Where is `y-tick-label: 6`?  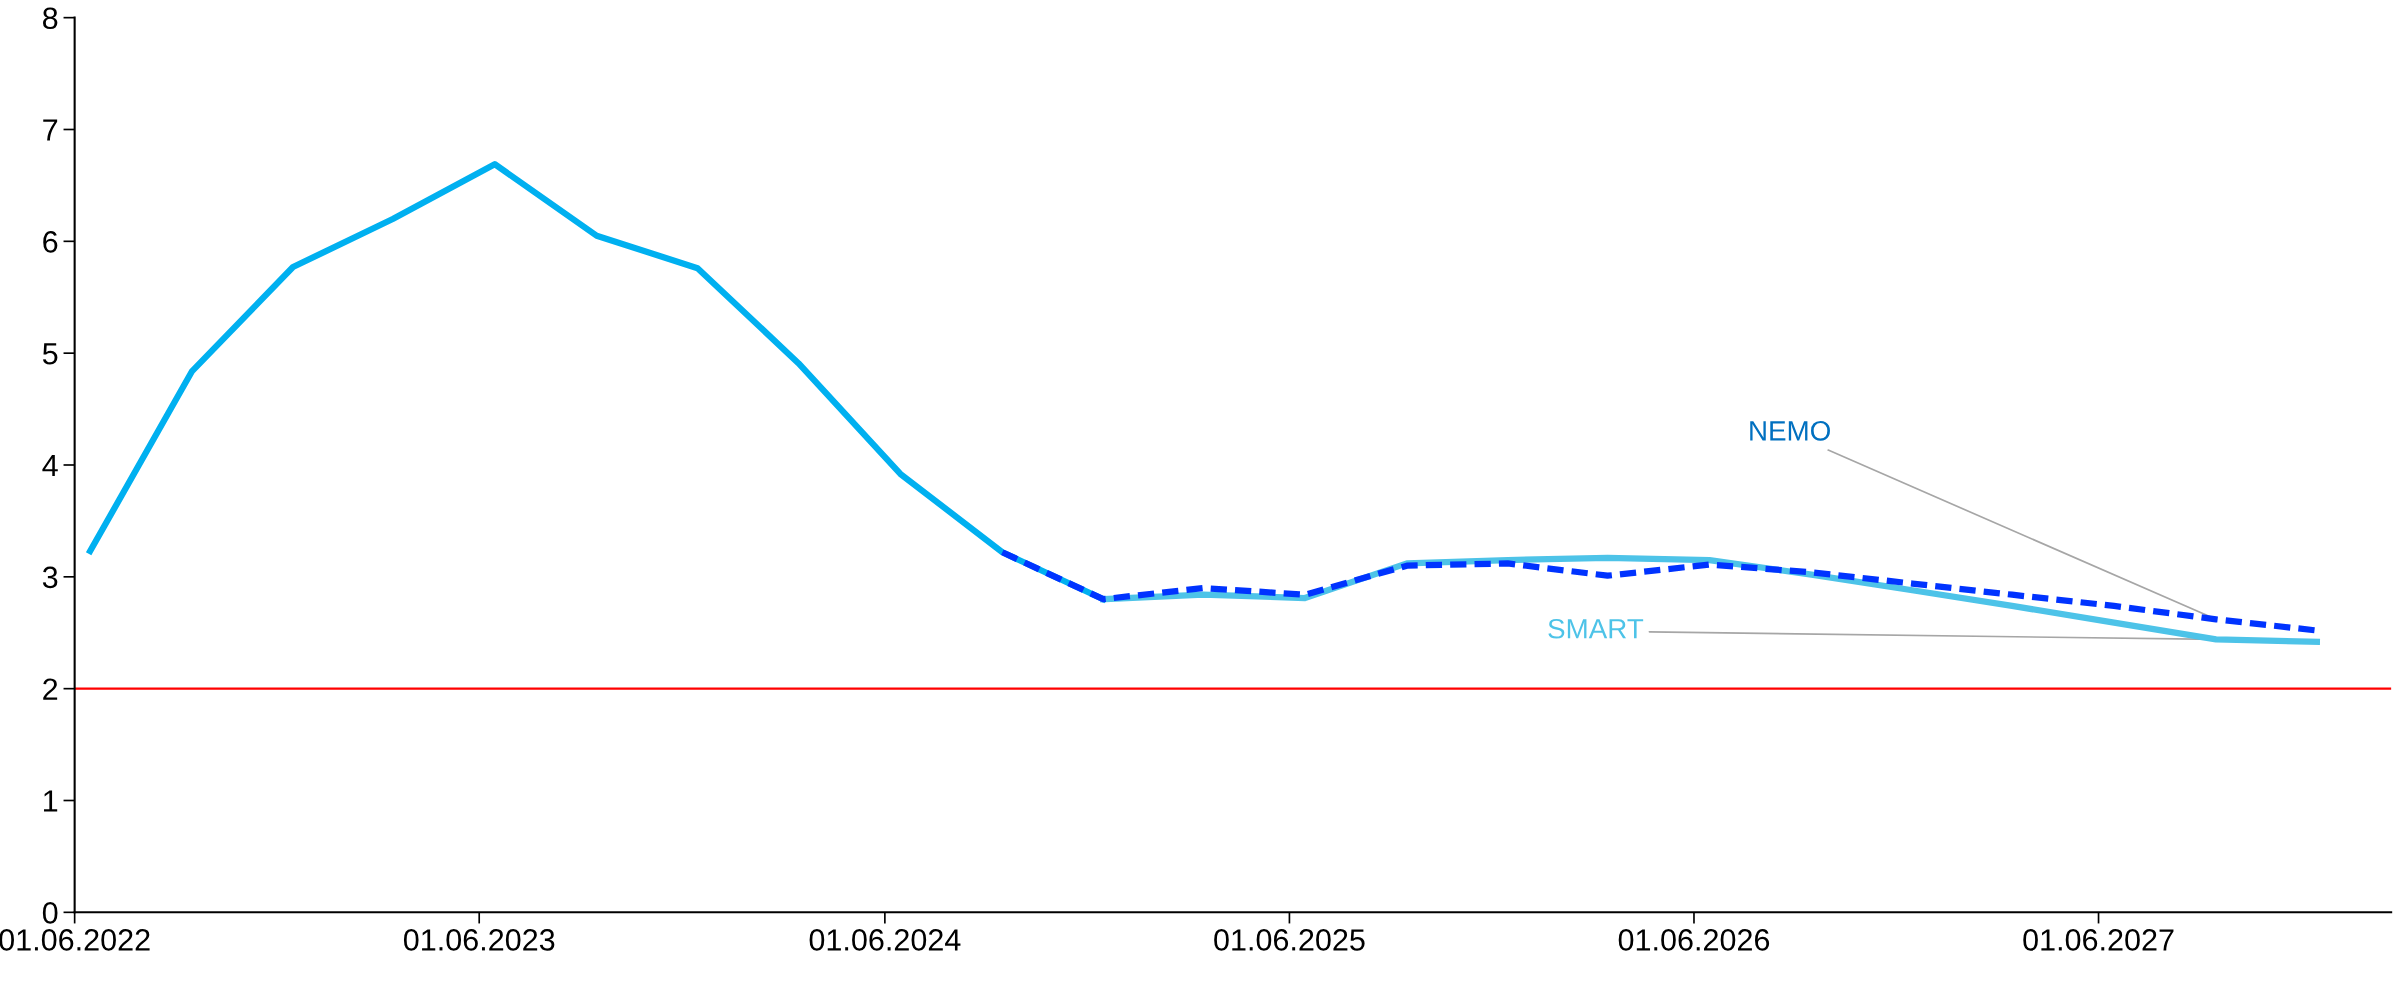 y-tick-label: 6 is located at coordinates (50, 242).